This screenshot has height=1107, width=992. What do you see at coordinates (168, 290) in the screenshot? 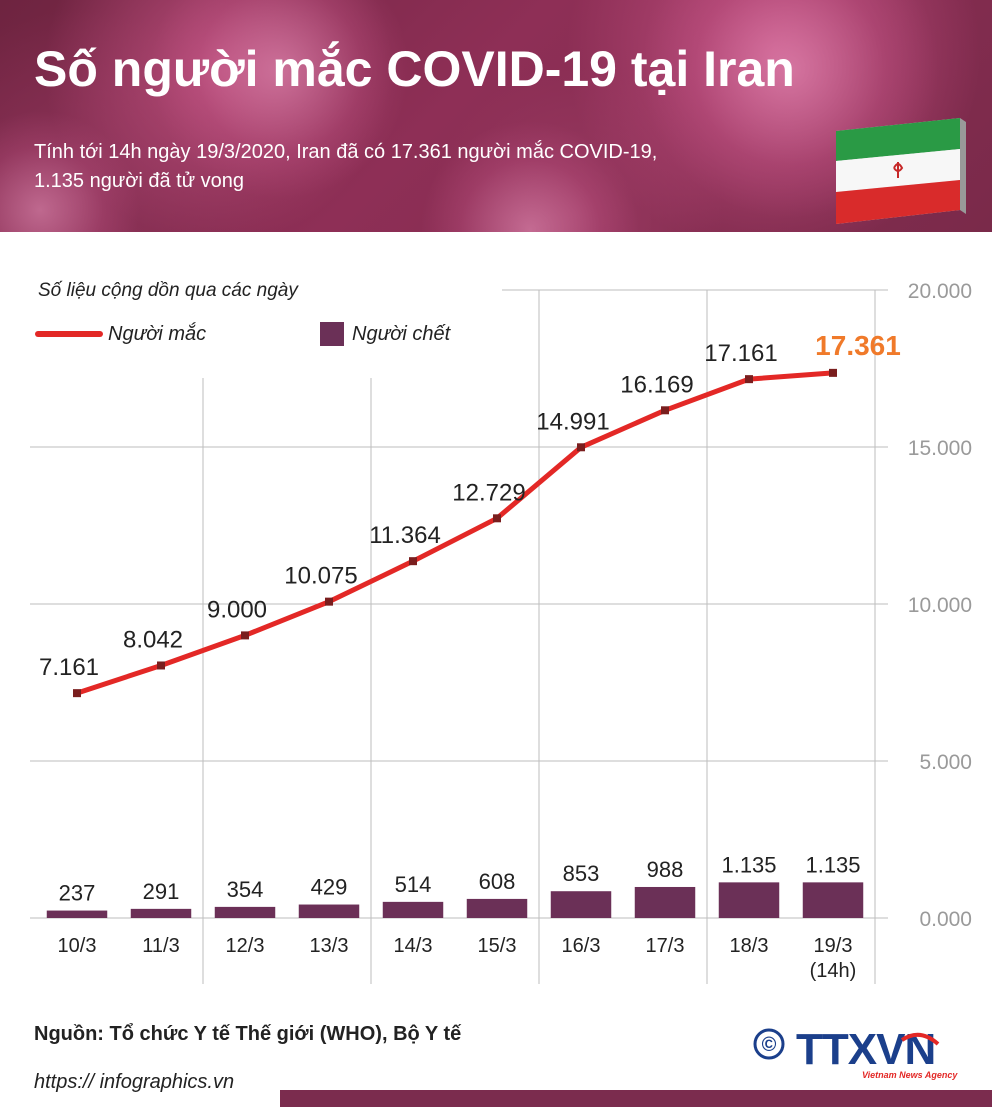
I see `chart-subtitle: Số liệu cộng dồn qua các ngày` at bounding box center [168, 290].